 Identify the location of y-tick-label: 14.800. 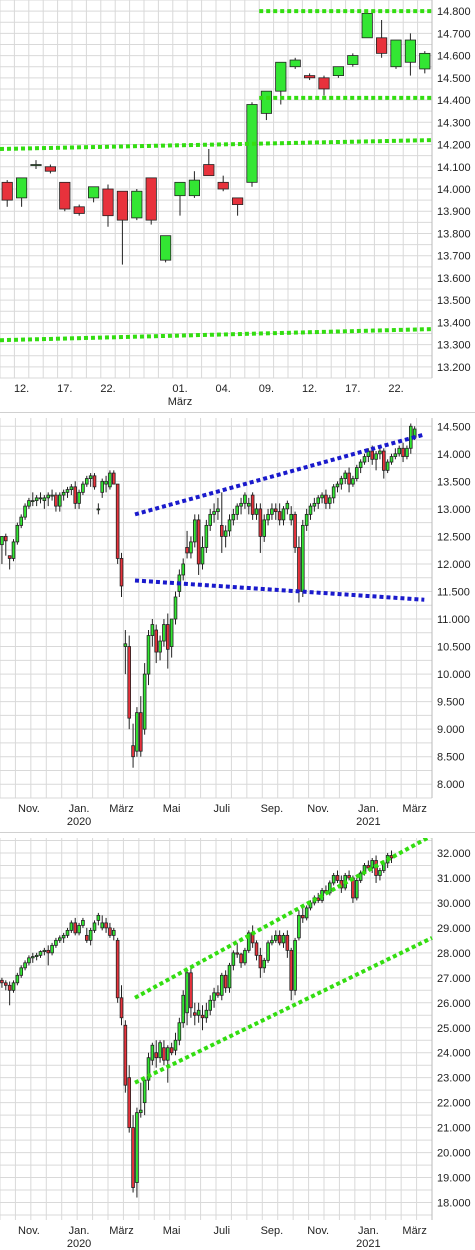
(454, 12).